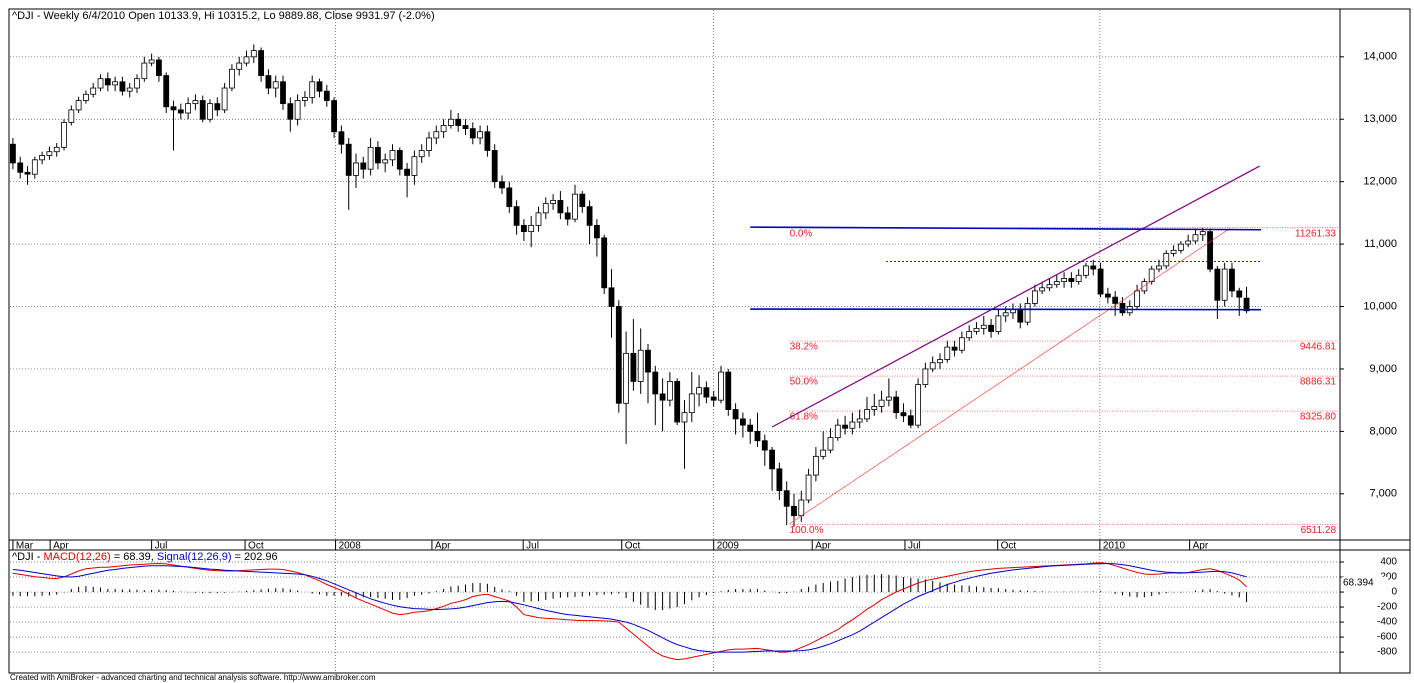 Image resolution: width=1414 pixels, height=683 pixels. I want to click on fib-value-label: 11261.33, so click(1315, 233).